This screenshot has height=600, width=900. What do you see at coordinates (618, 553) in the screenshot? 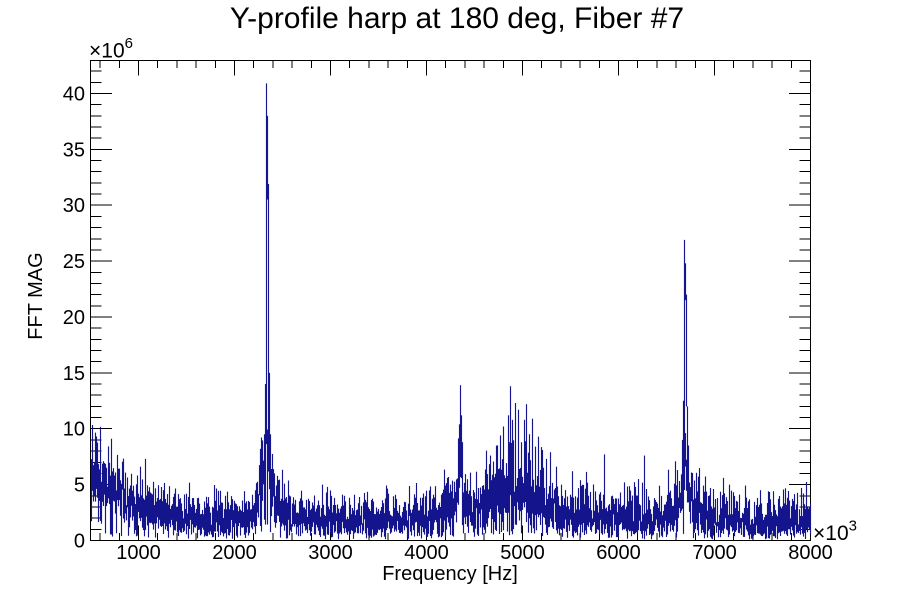
I see `svg-text: 6000` at bounding box center [618, 553].